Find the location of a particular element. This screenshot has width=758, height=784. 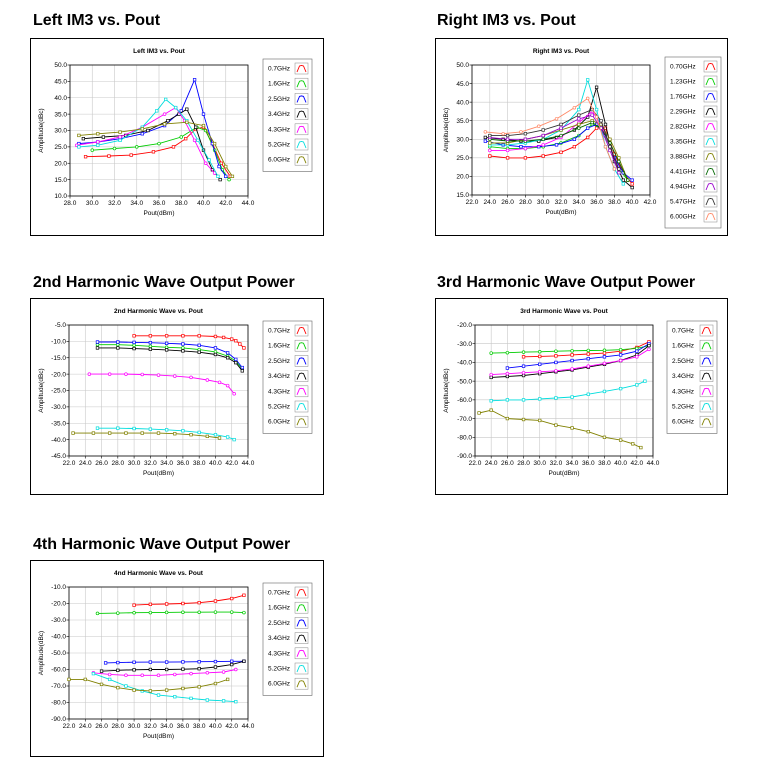

legend-label: 4.3GHz is located at coordinates (683, 391).